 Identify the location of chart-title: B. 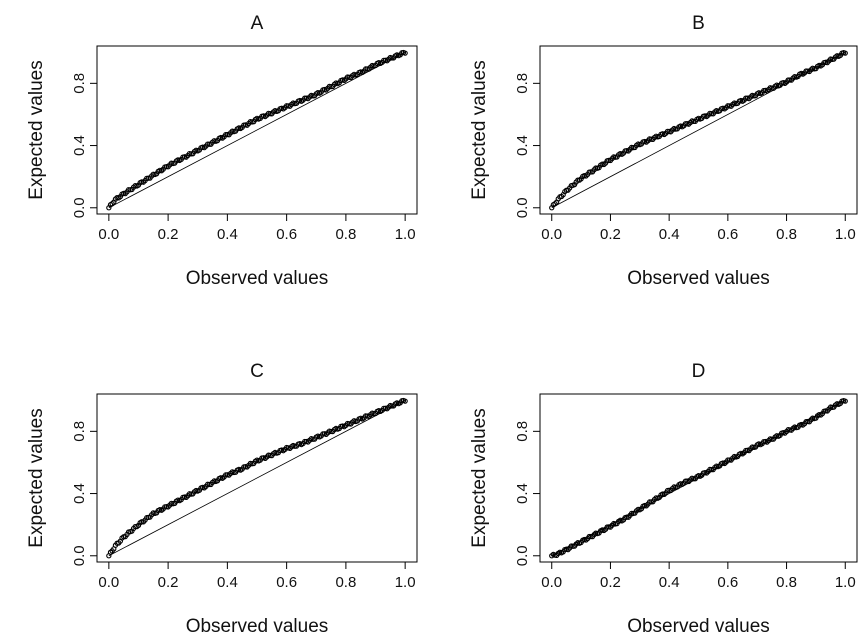
(698, 23).